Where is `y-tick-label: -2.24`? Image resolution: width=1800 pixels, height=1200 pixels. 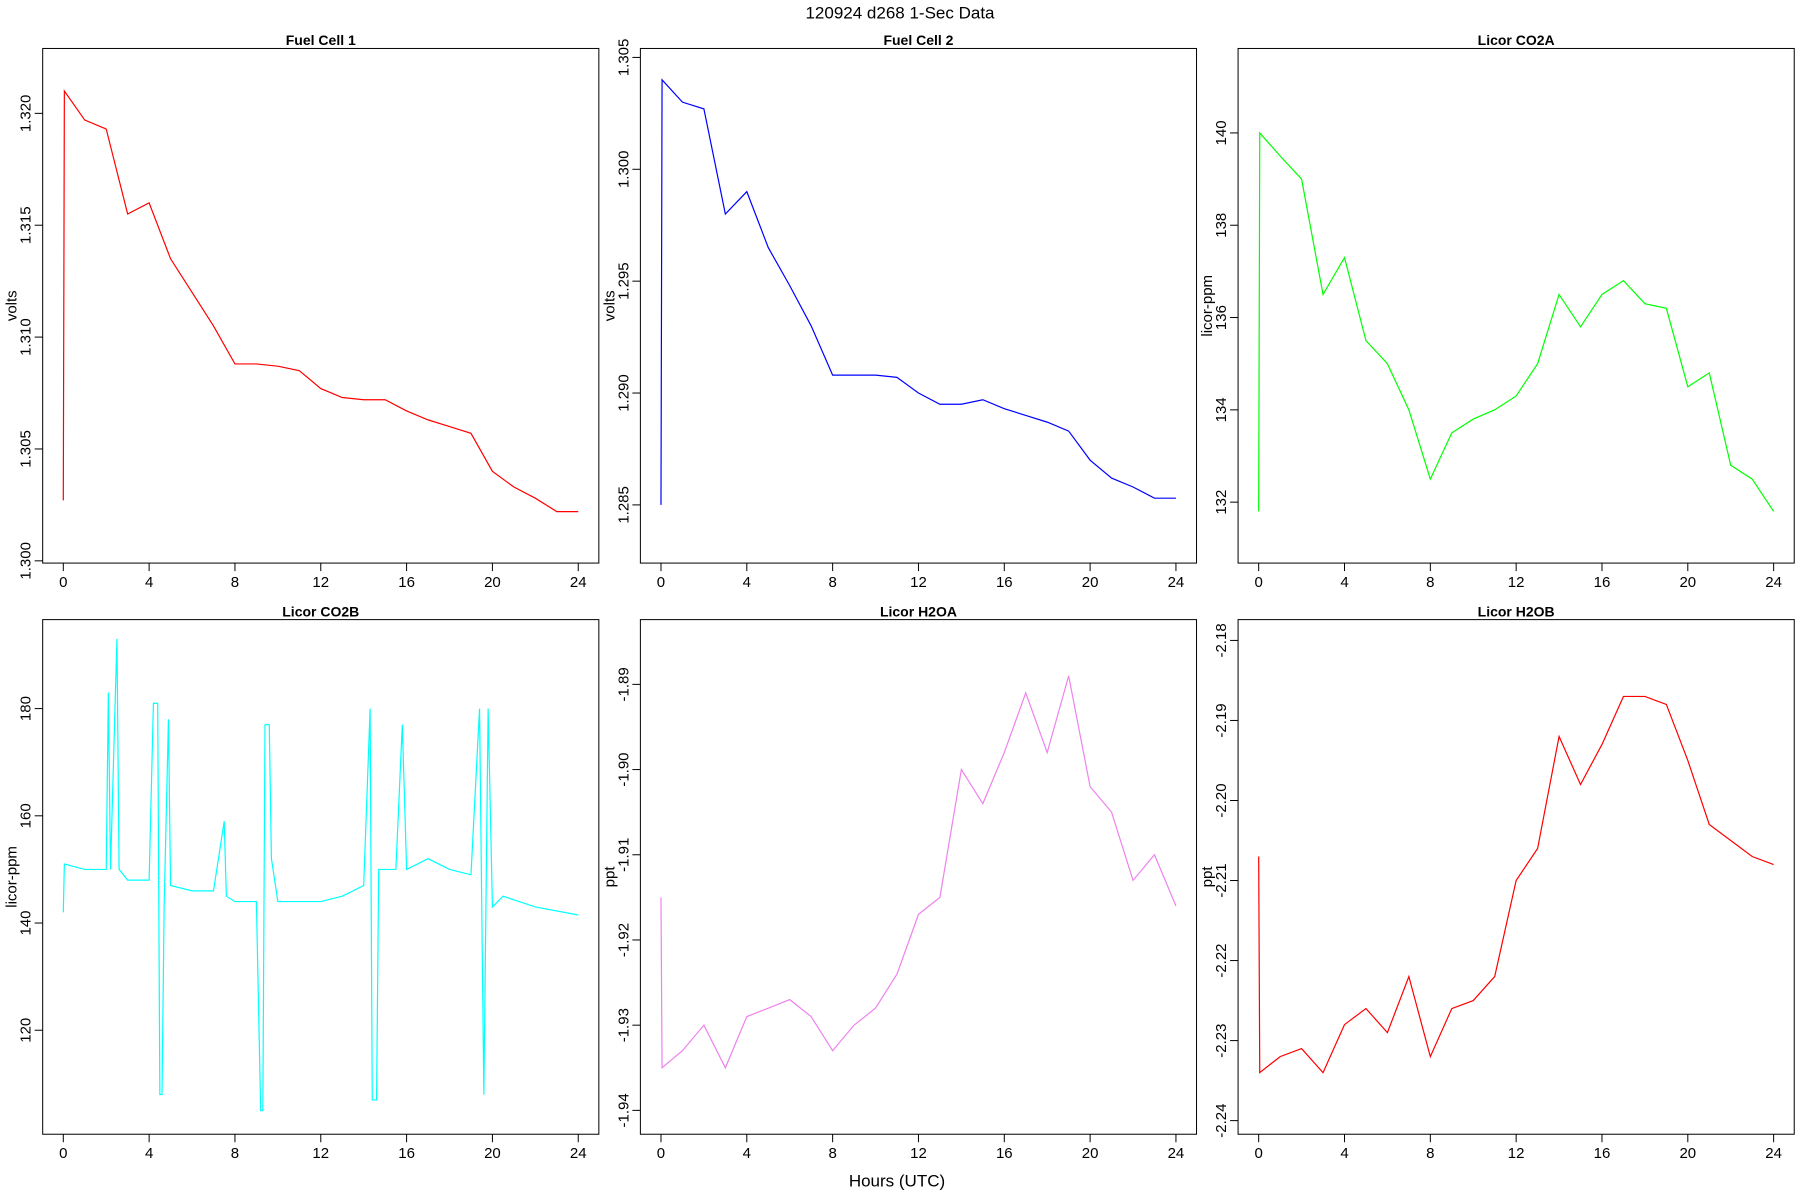
y-tick-label: -2.24 is located at coordinates (1221, 1121).